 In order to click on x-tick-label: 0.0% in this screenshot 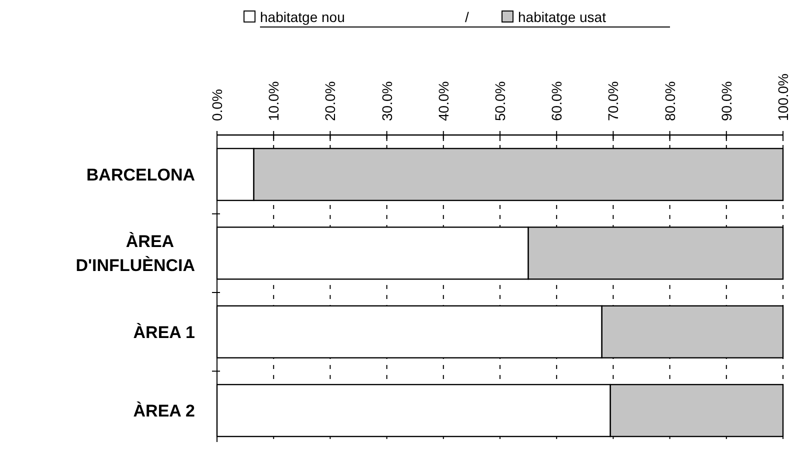, I will do `click(217, 105)`.